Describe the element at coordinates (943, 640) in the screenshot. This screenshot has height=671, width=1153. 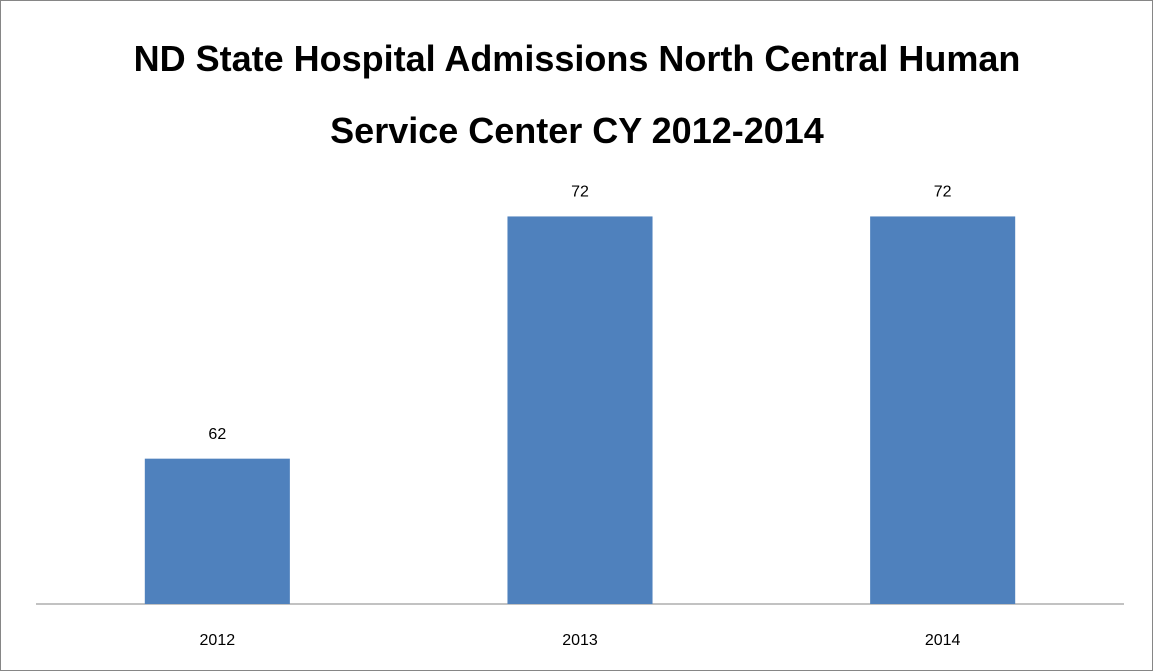
I see `x-tick-label: 2014` at that location.